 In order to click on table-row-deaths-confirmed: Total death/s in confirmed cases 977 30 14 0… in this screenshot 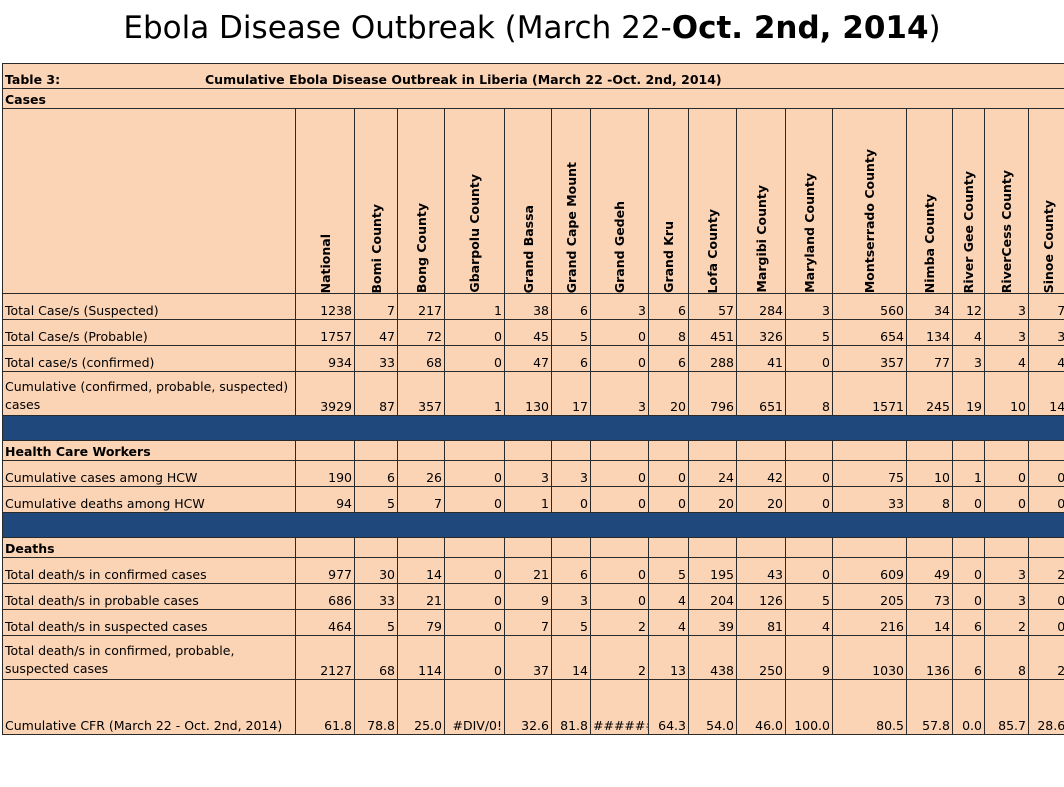, I will do `click(533, 570)`.